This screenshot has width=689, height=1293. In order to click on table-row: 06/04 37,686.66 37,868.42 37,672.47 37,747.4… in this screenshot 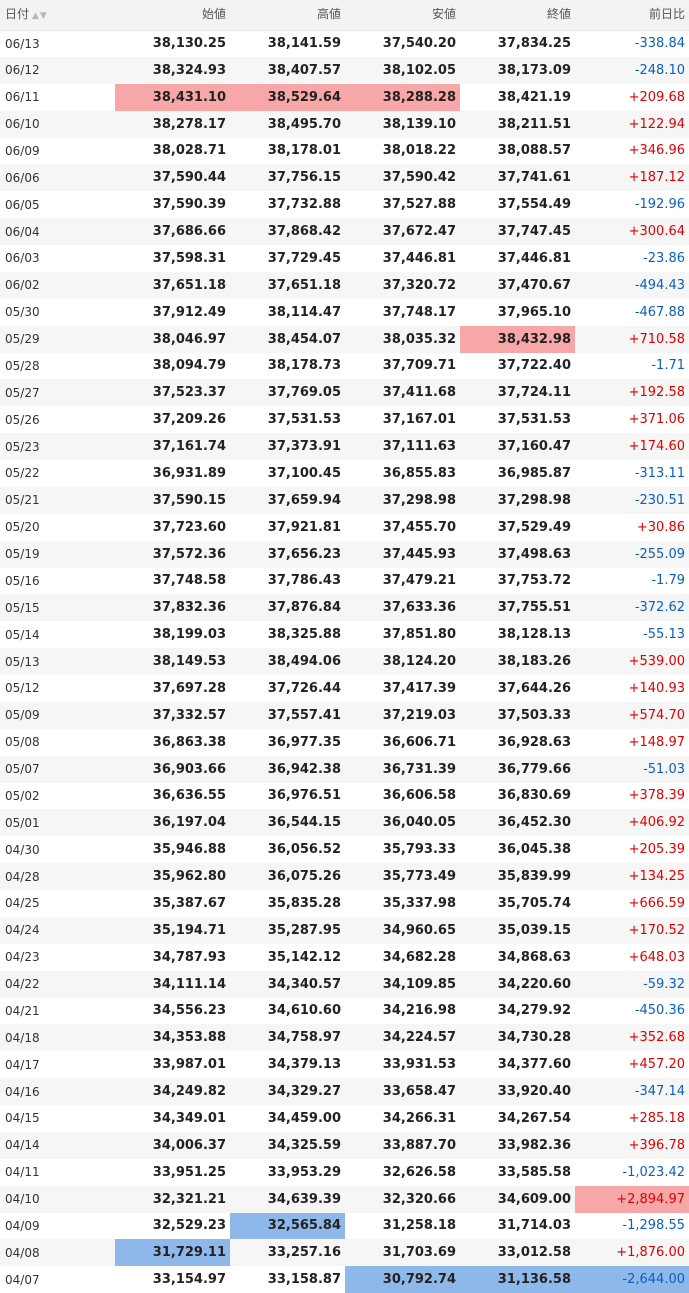, I will do `click(344, 231)`.